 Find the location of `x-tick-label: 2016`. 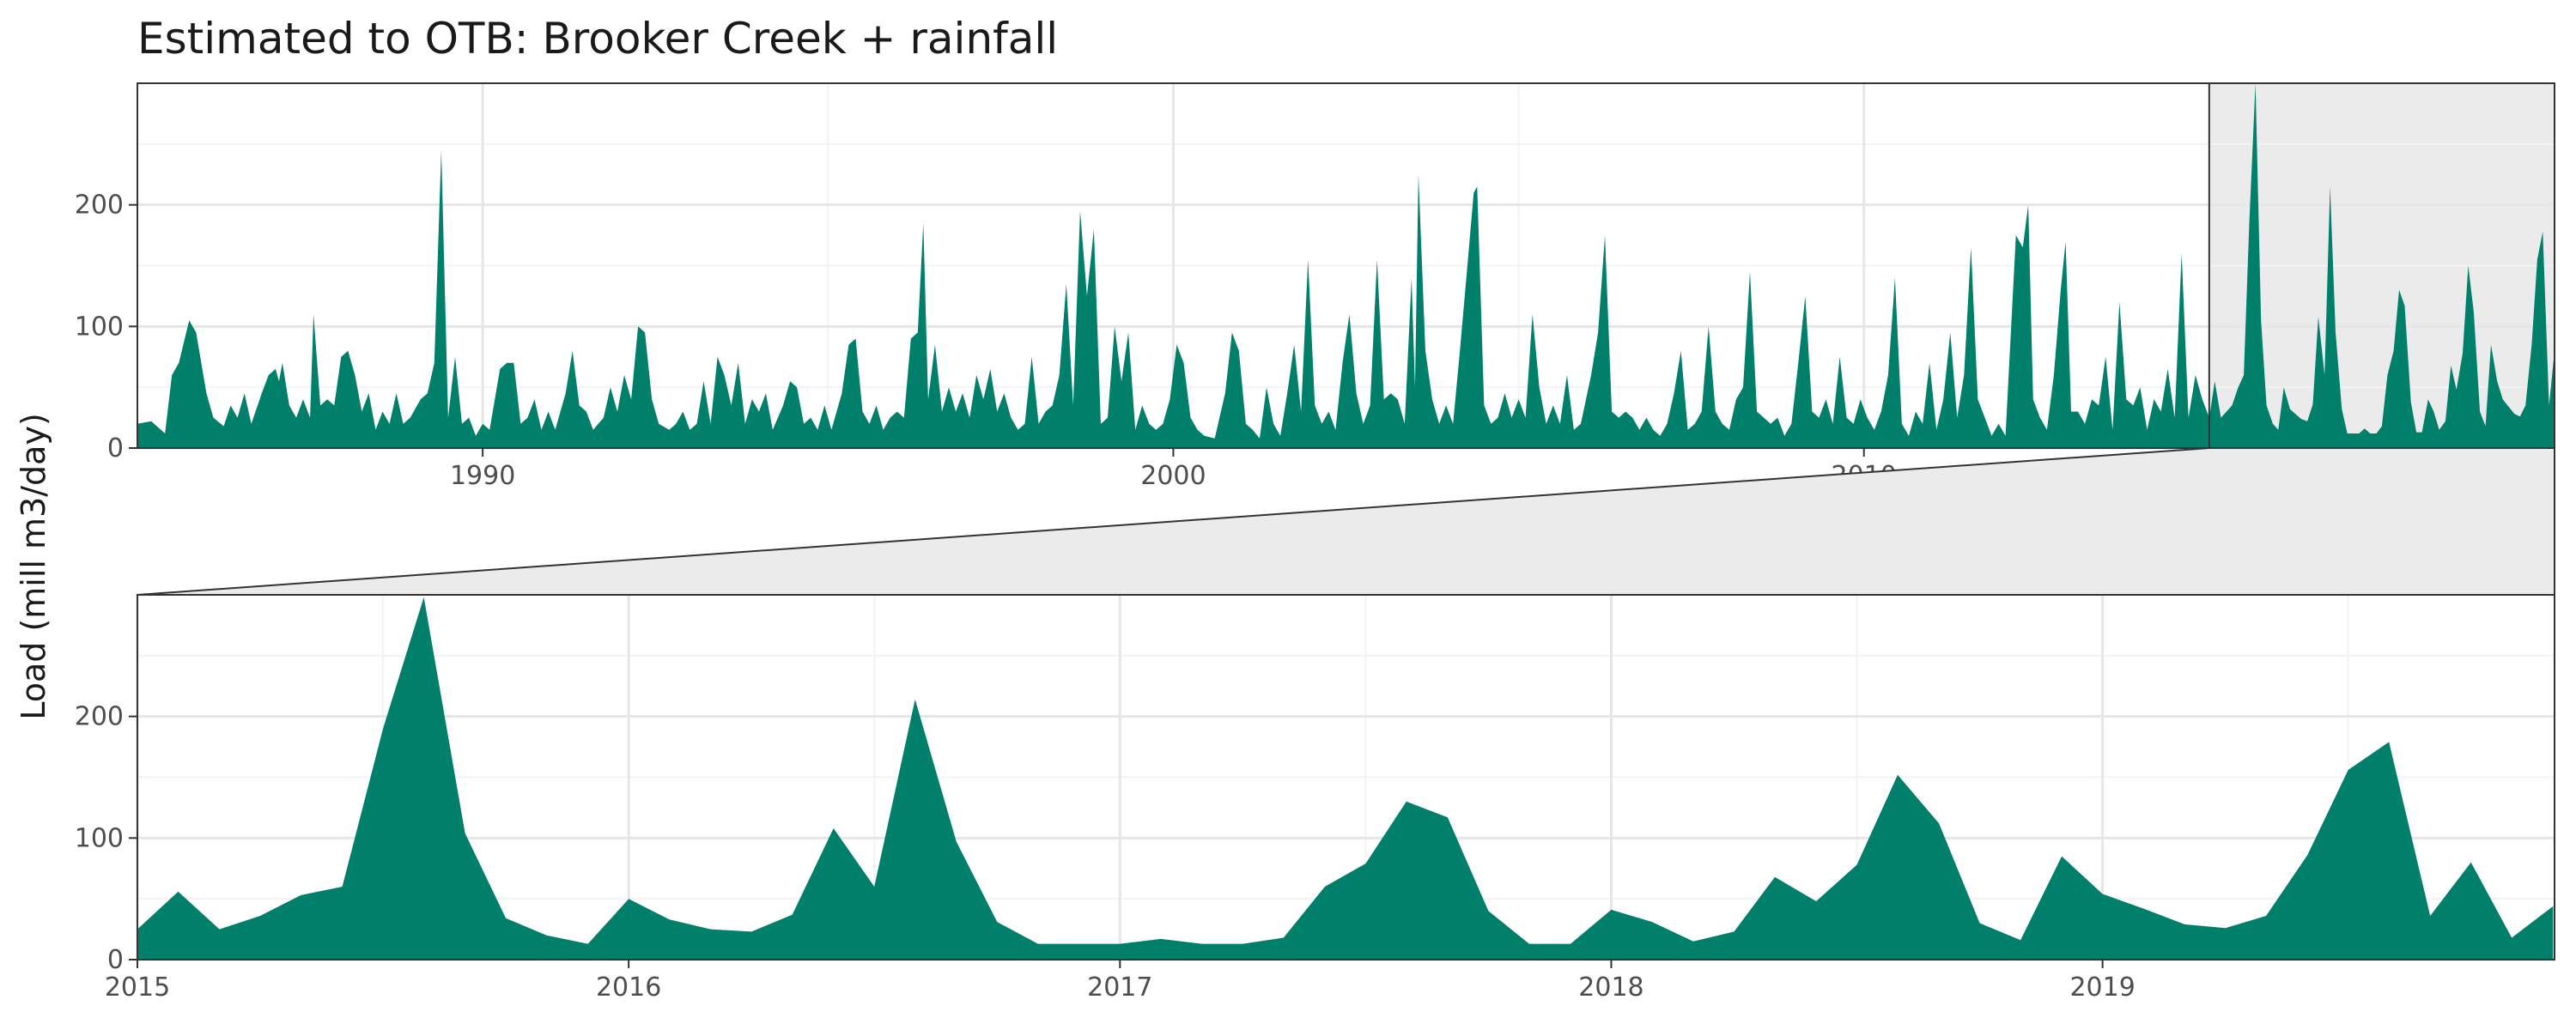

x-tick-label: 2016 is located at coordinates (629, 987).